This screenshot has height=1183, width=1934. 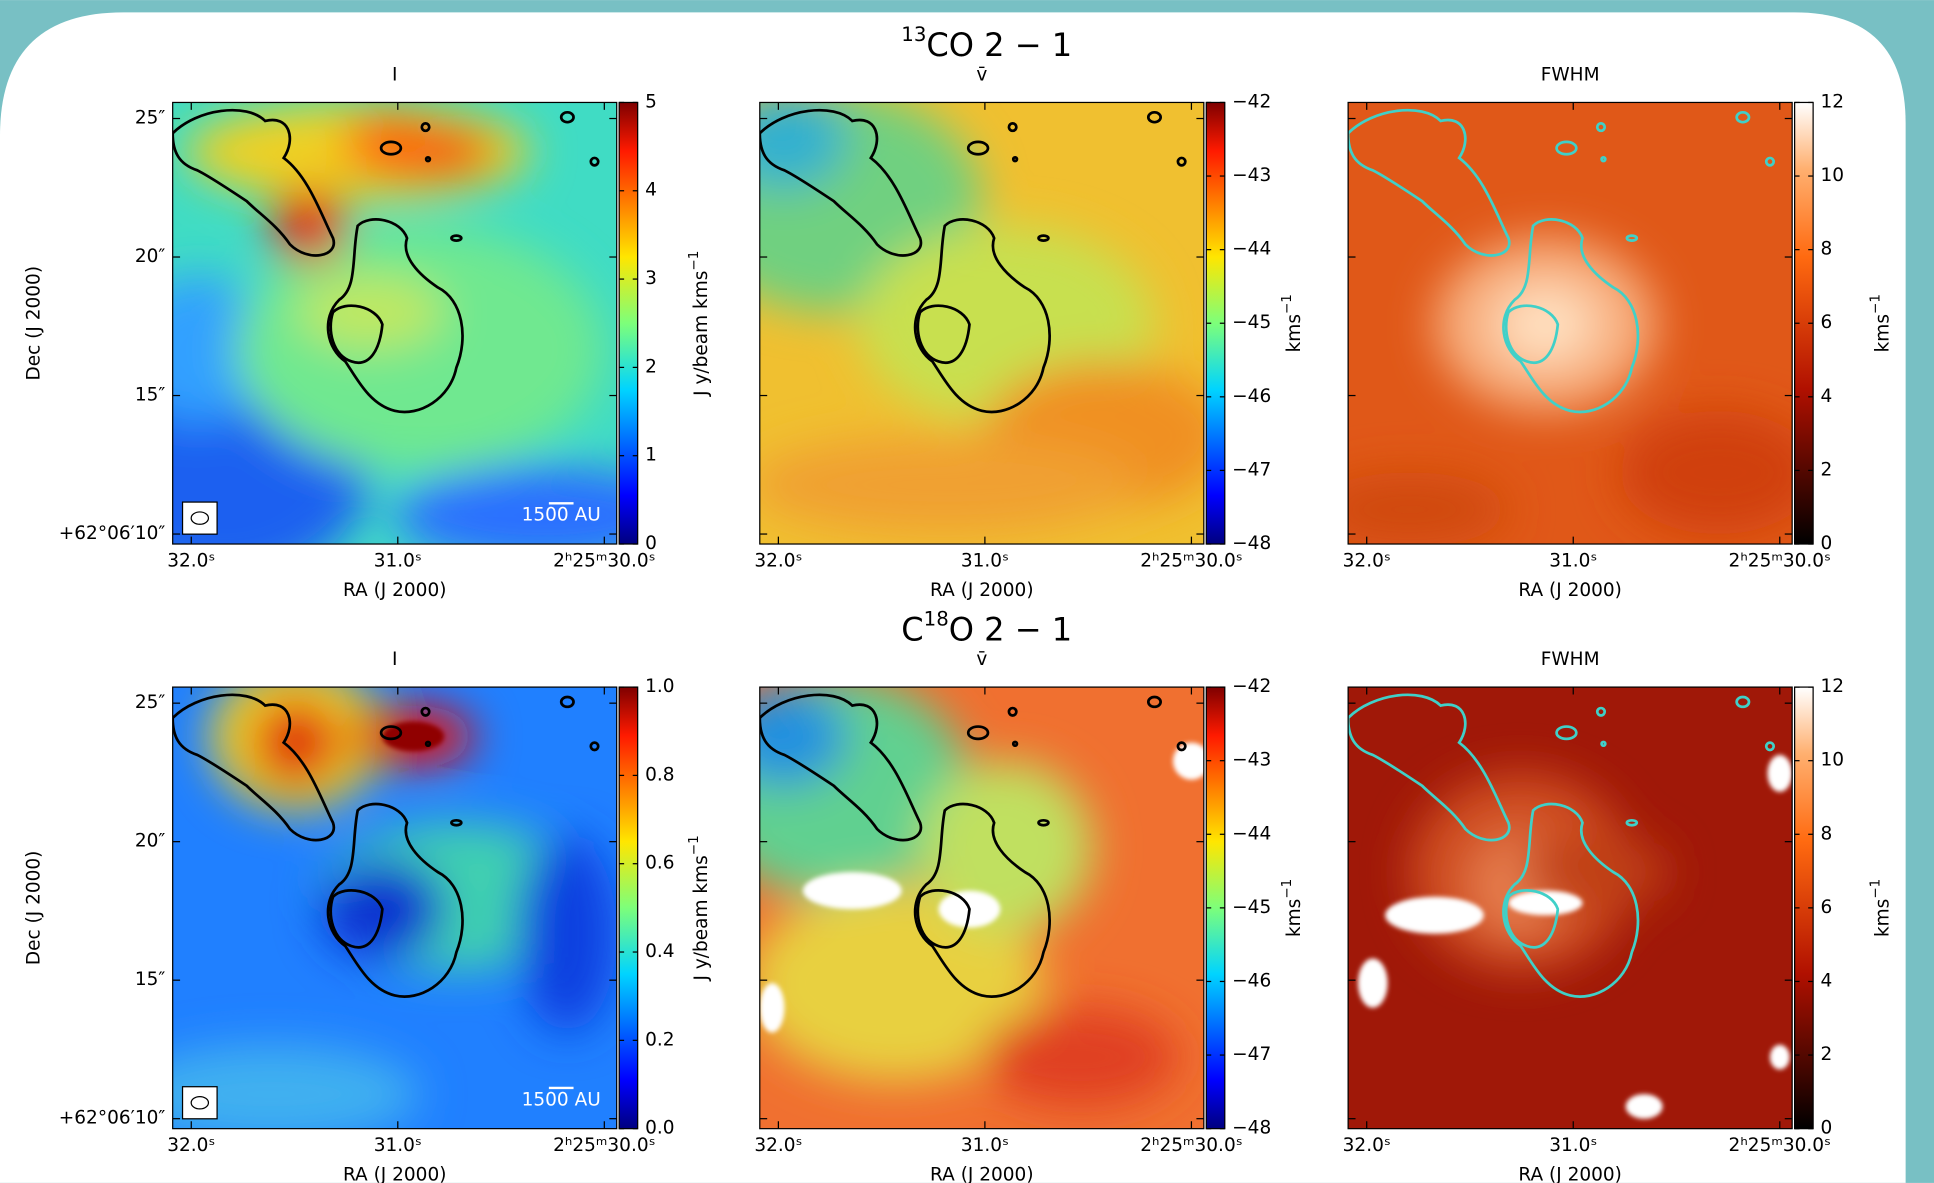 I want to click on map-image, so click(x=1570, y=908).